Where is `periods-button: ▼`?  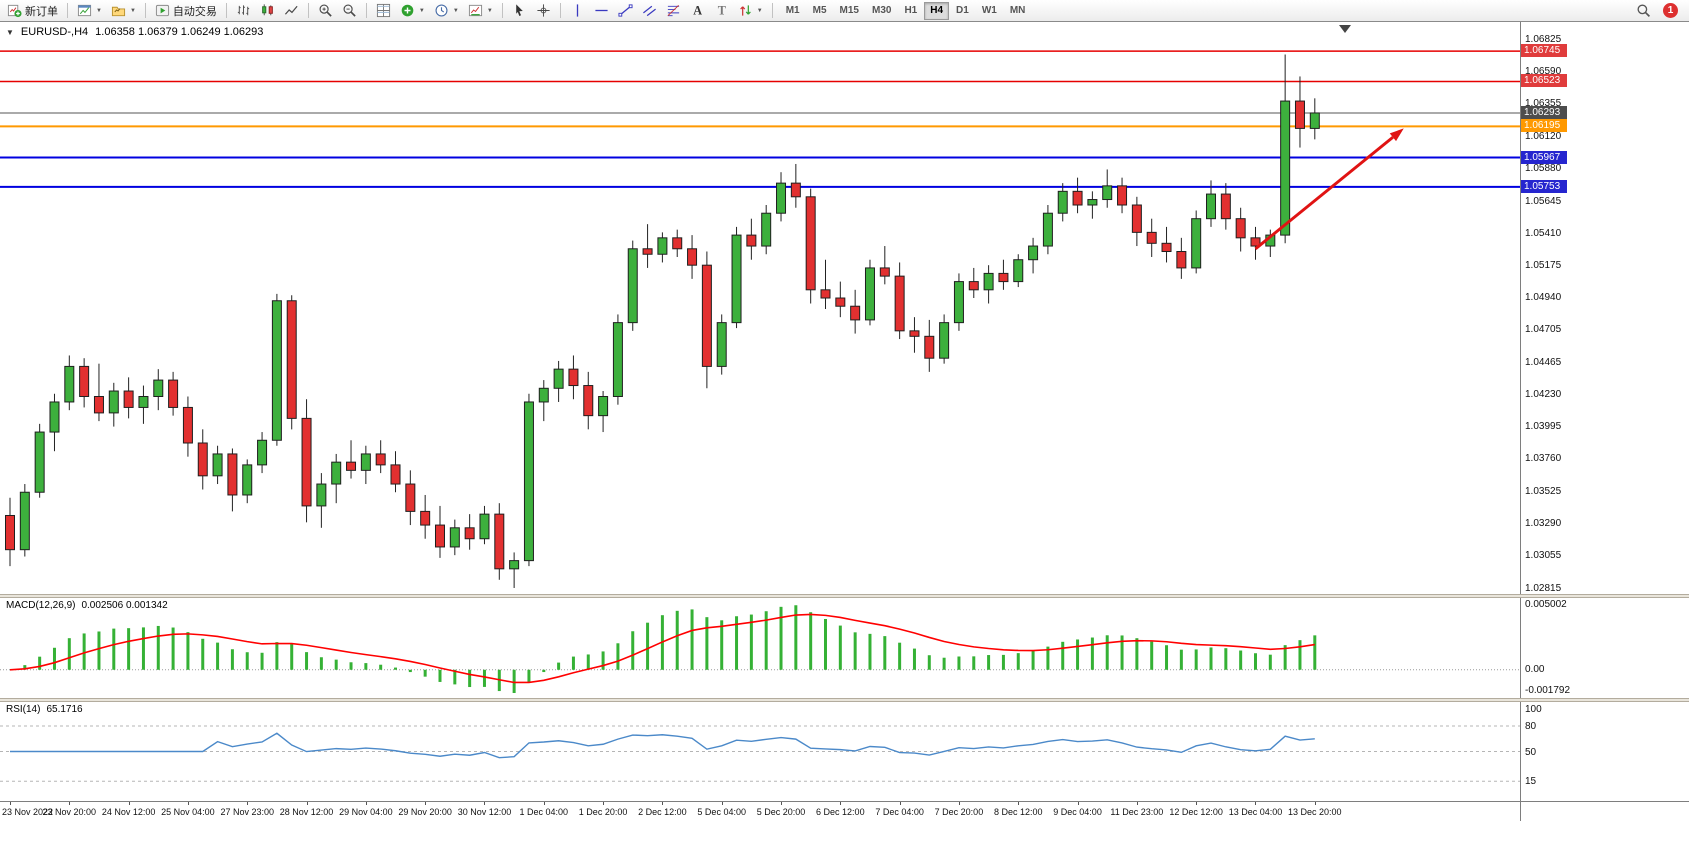
periods-button: ▼ is located at coordinates (446, 11).